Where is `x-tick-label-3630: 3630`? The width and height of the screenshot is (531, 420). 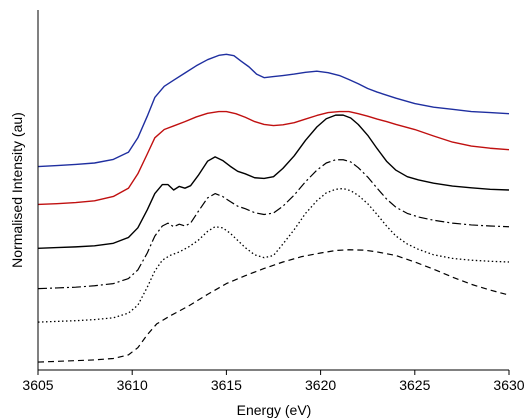
x-tick-label-3630: 3630 is located at coordinates (508, 385).